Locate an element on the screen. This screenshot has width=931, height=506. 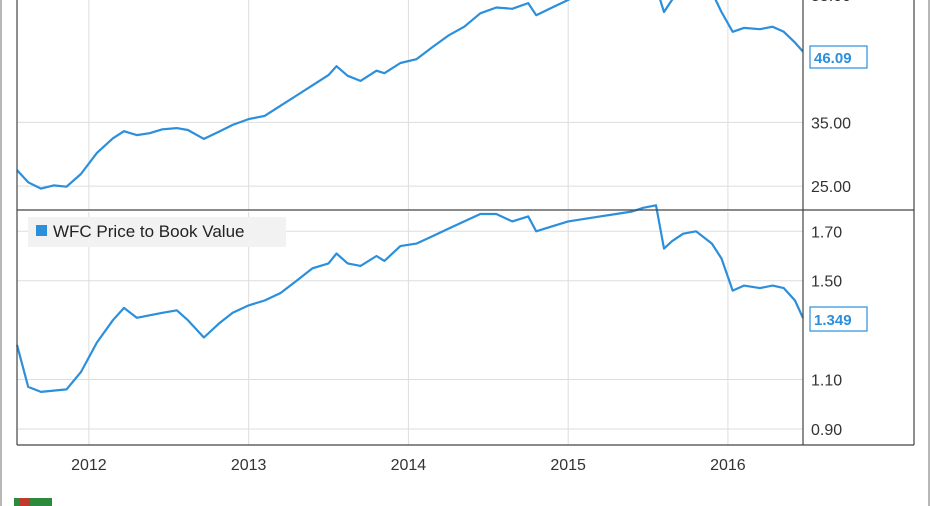
logo-mark is located at coordinates (33, 502).